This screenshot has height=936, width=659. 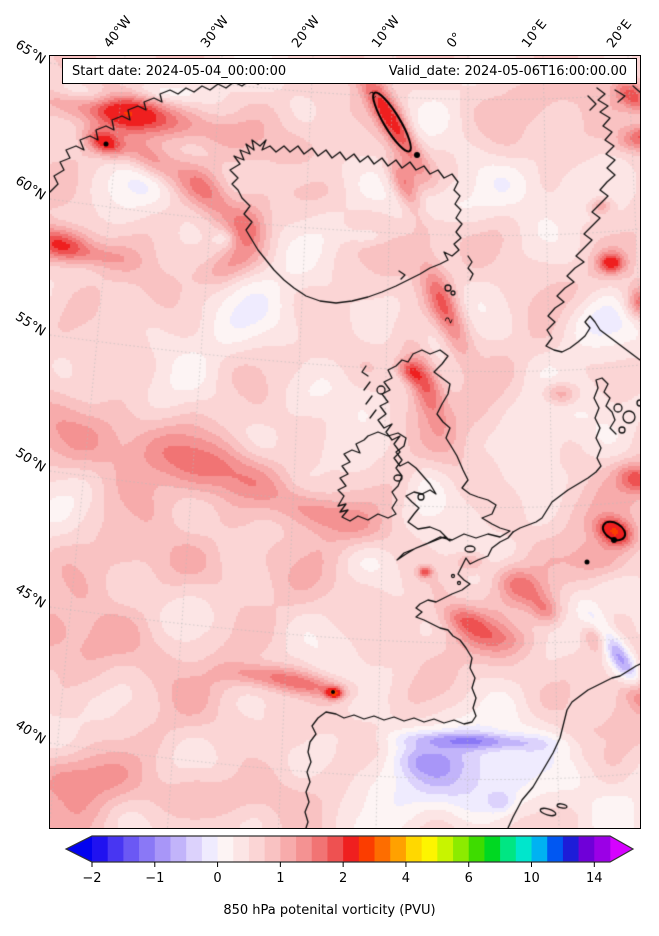 What do you see at coordinates (30, 324) in the screenshot?
I see `lat-tick-label: 55°N` at bounding box center [30, 324].